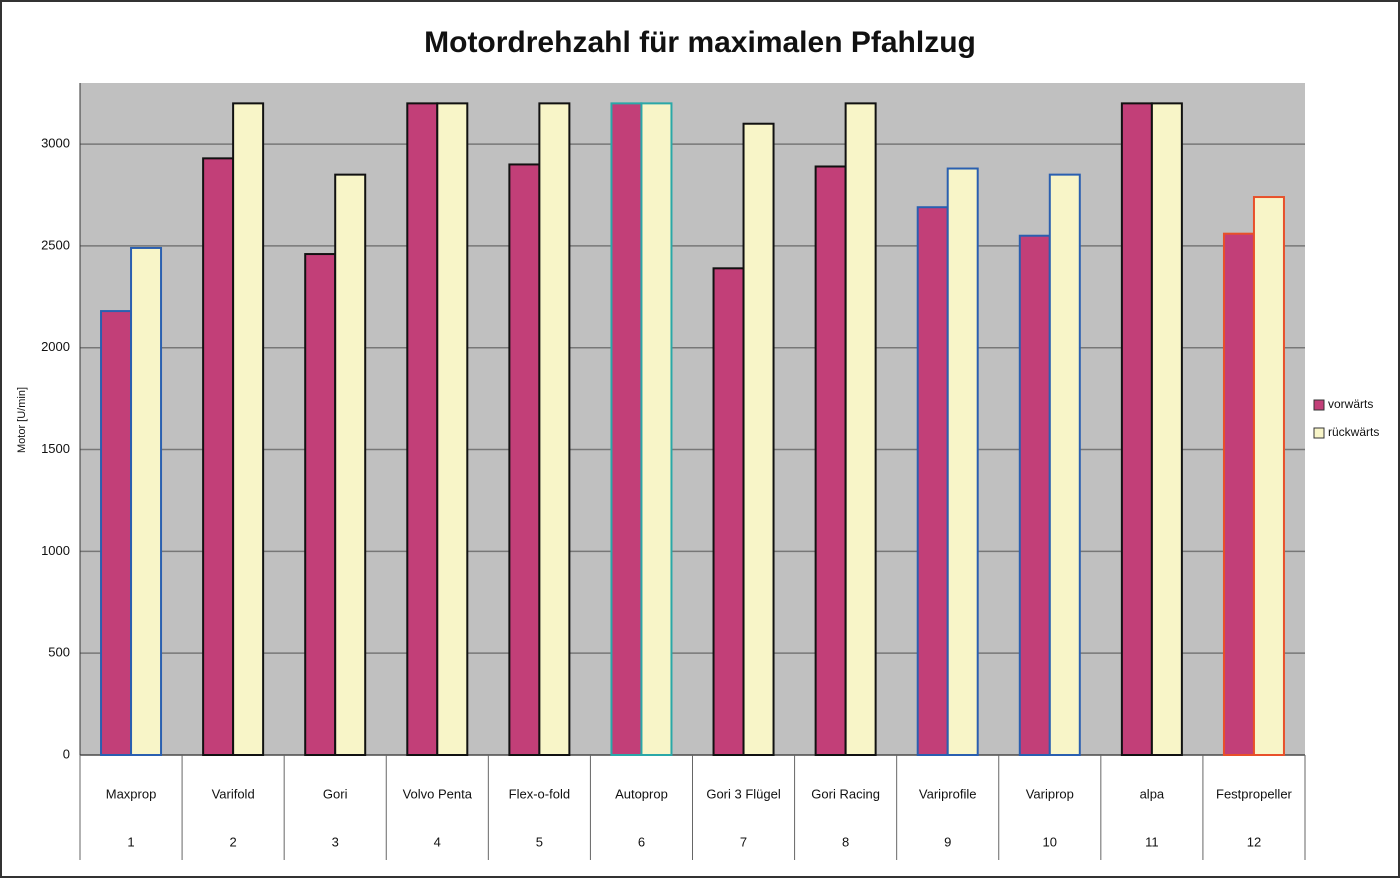  What do you see at coordinates (130, 841) in the screenshot?
I see `x-tick-number: 1` at bounding box center [130, 841].